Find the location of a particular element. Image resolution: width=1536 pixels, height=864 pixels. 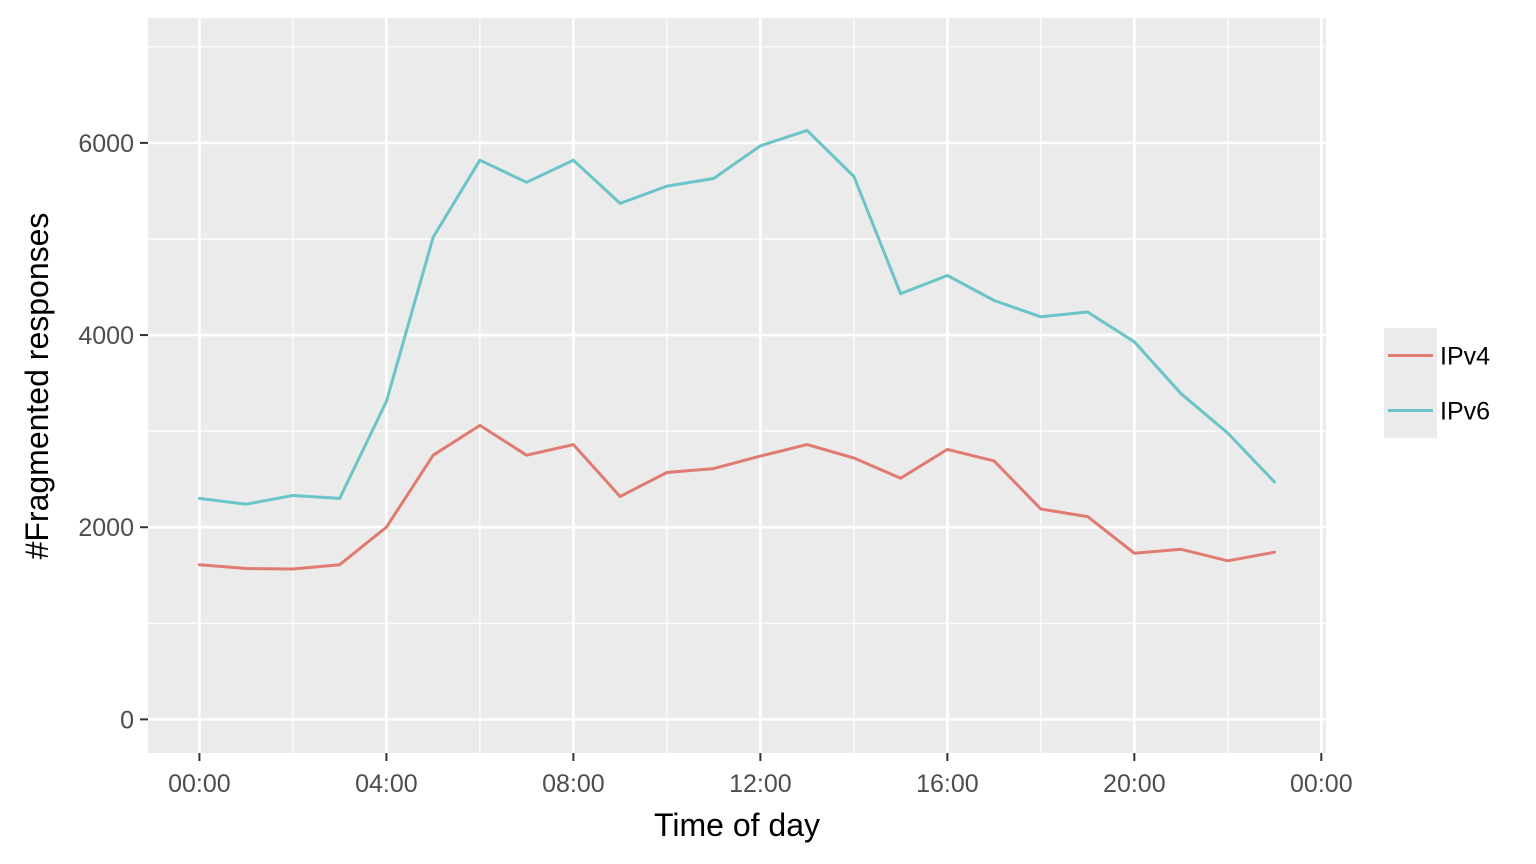

x-tick-label: 20:00 is located at coordinates (1134, 784).